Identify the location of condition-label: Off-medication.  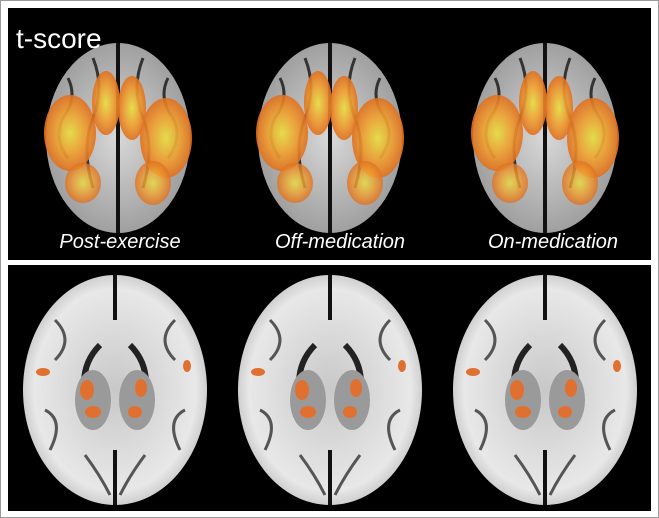
(340, 242).